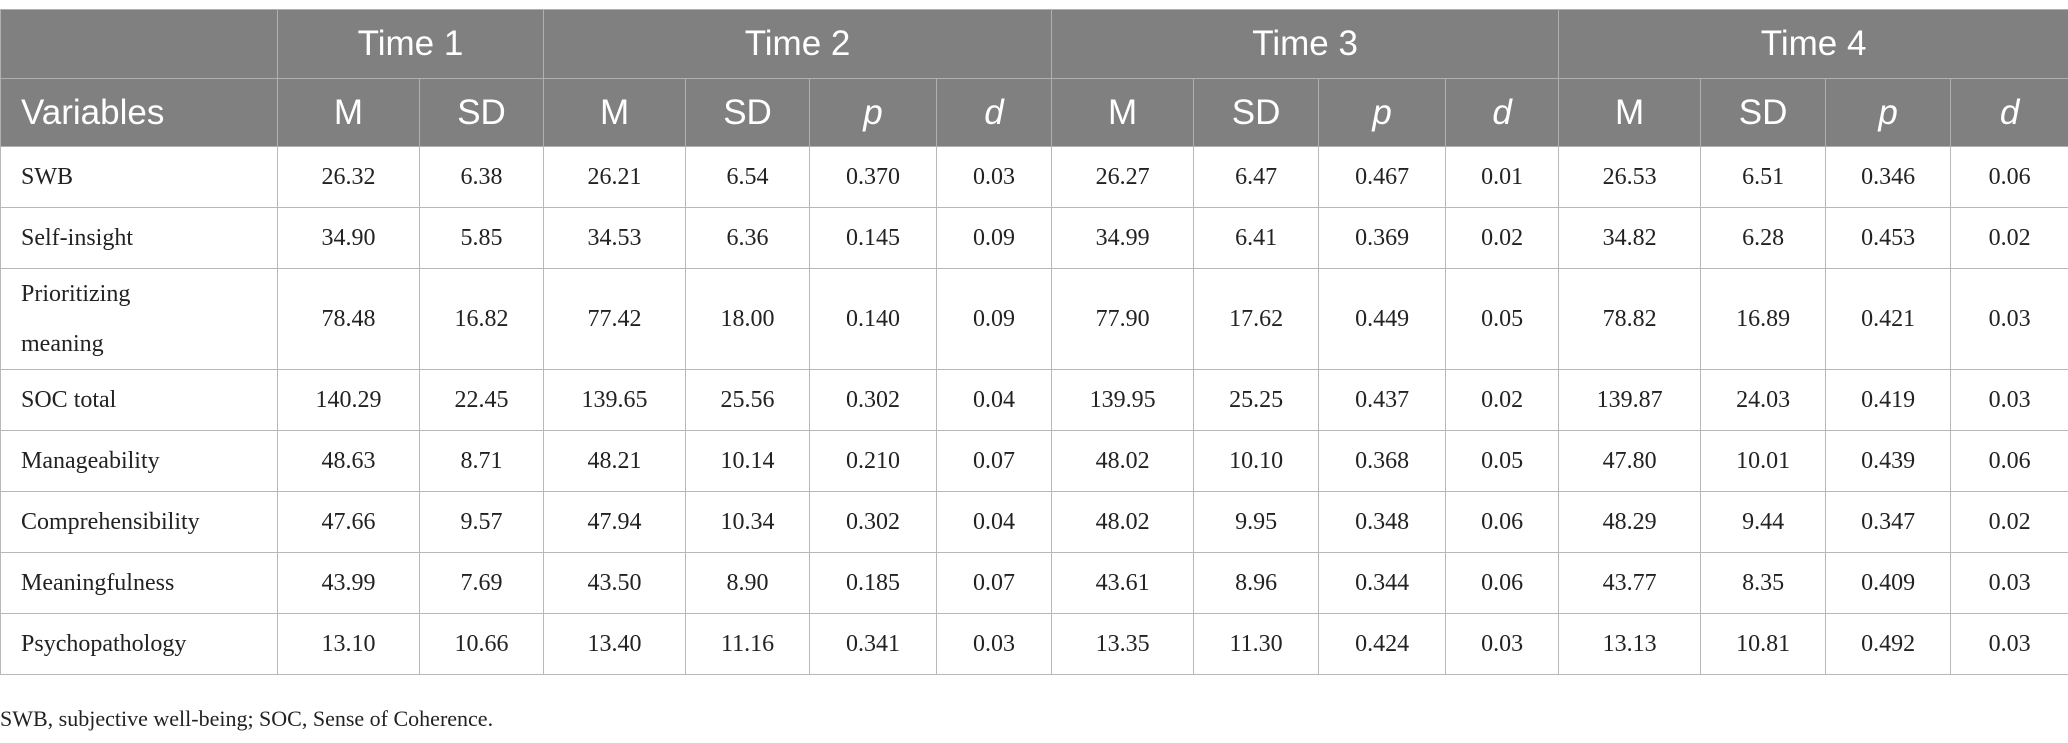 The width and height of the screenshot is (2068, 743). What do you see at coordinates (1256, 461) in the screenshot?
I see `cell: 10.10` at bounding box center [1256, 461].